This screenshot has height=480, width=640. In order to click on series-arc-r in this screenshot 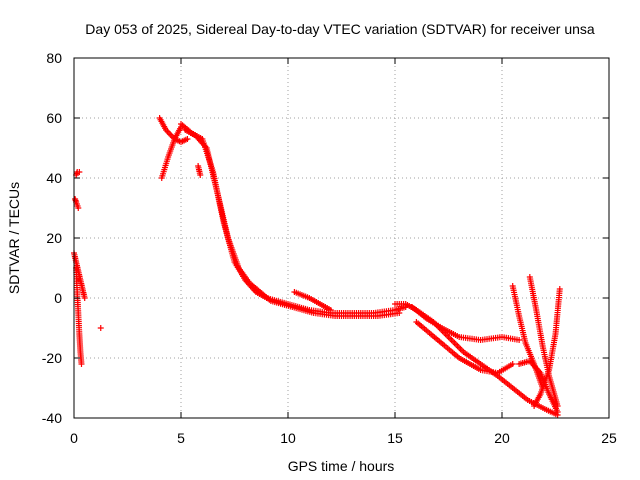, I will do `click(538, 386)`.